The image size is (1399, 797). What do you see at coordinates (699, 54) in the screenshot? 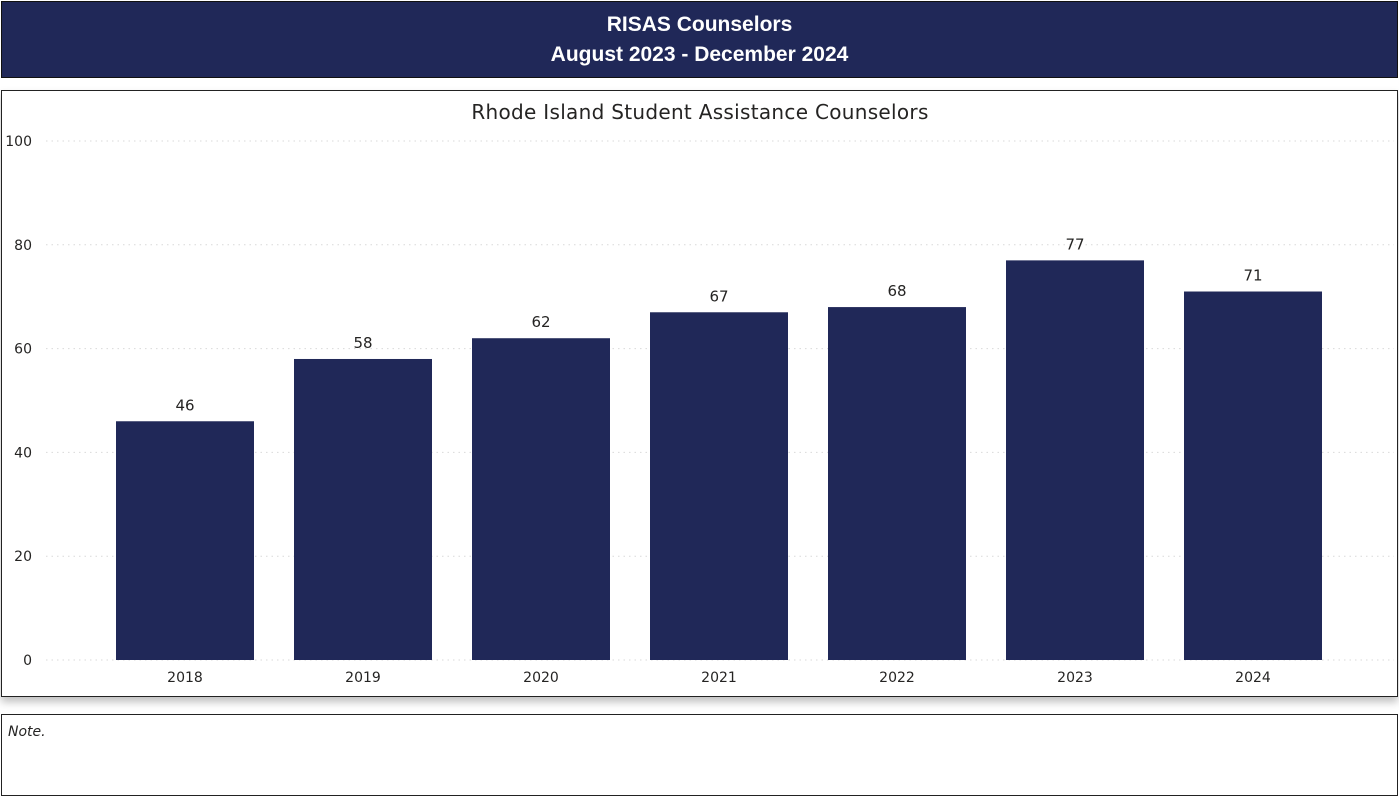
I see `report-subtitle: August 2023 - December 2024` at bounding box center [699, 54].